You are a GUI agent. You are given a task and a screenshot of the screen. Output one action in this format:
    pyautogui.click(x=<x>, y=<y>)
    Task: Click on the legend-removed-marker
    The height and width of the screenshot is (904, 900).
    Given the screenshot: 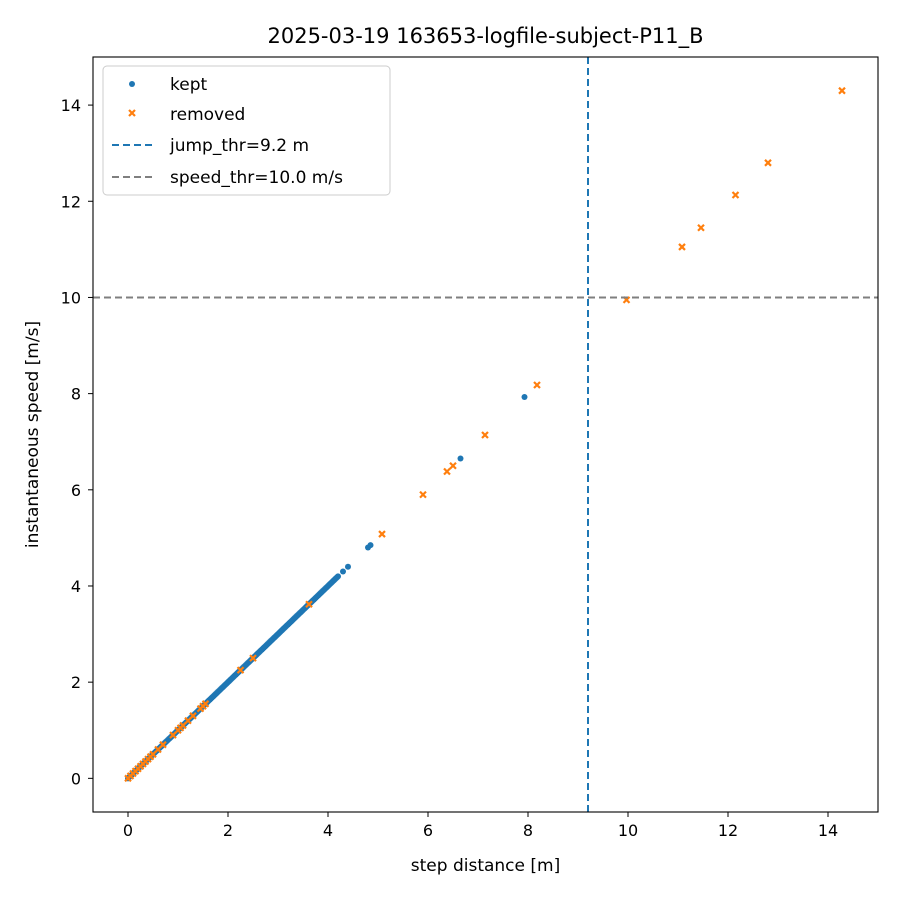 What is the action you would take?
    pyautogui.click(x=132, y=113)
    